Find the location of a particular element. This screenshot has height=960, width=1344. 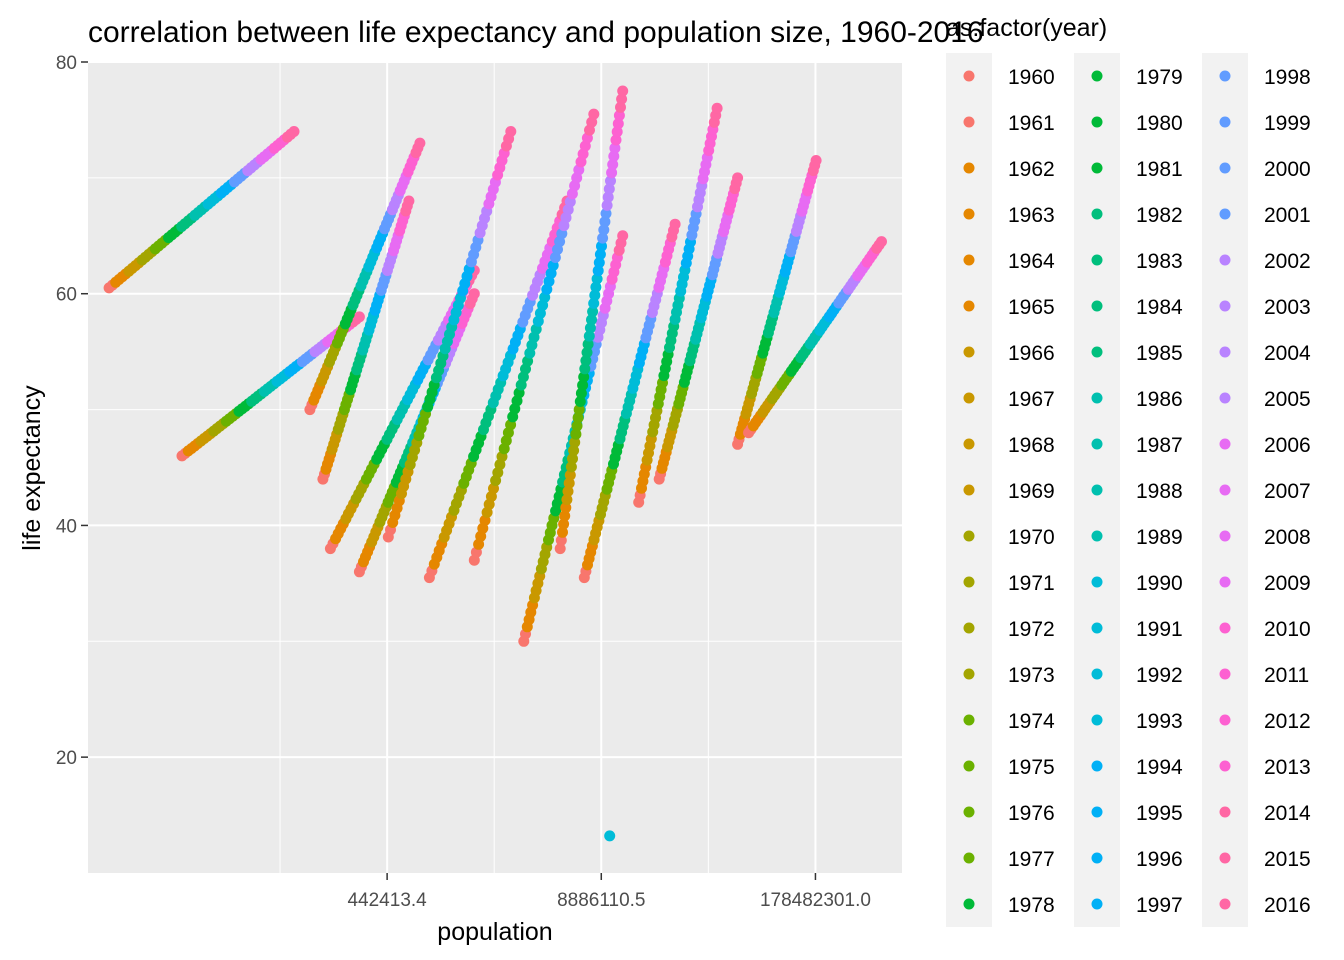

y-tick-label: 20 is located at coordinates (66, 758).